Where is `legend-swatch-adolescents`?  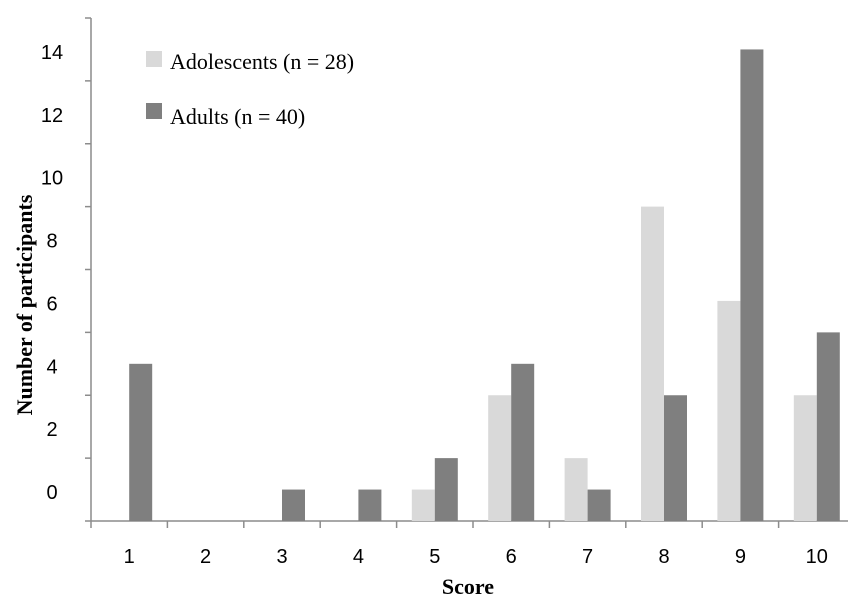
legend-swatch-adolescents is located at coordinates (154, 59).